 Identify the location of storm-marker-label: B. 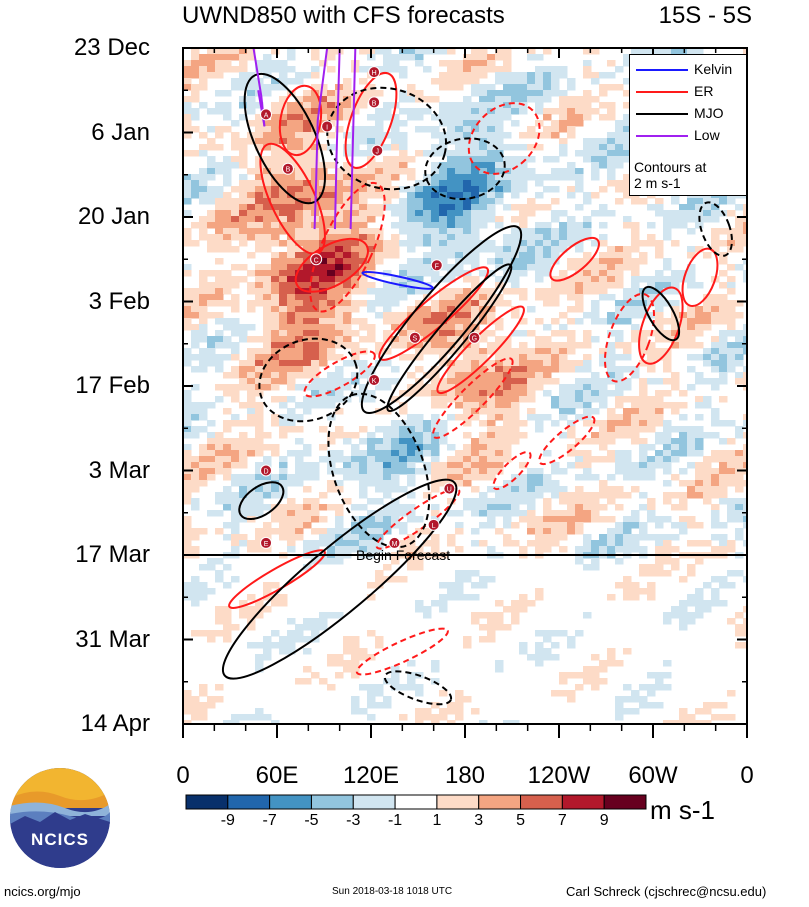
(288, 170).